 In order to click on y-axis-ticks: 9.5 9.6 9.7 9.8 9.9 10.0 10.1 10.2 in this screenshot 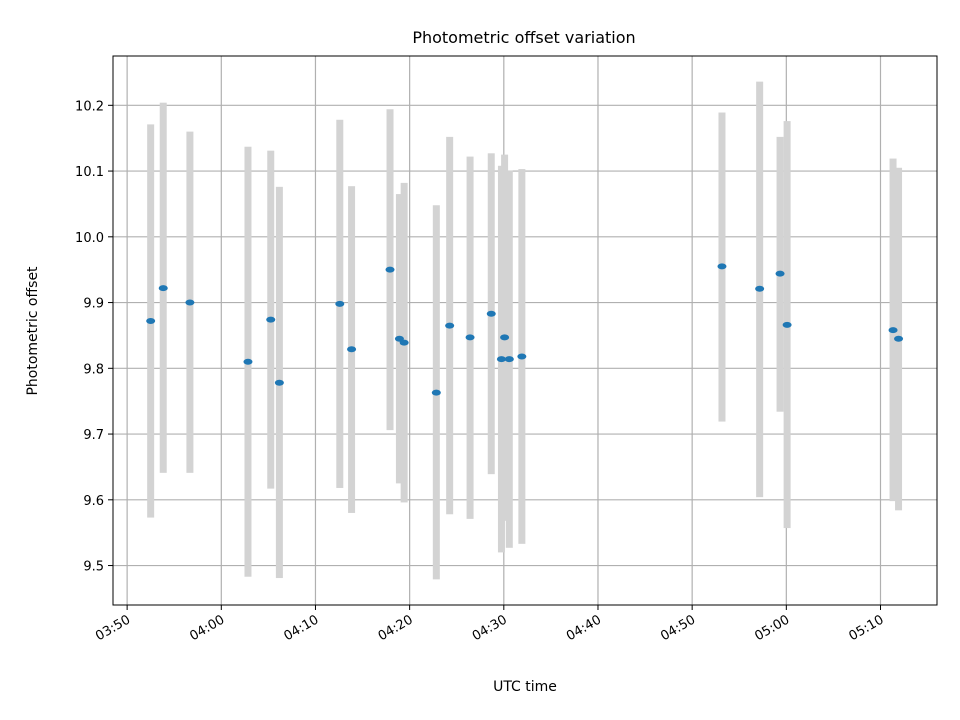, I will do `click(94, 337)`.